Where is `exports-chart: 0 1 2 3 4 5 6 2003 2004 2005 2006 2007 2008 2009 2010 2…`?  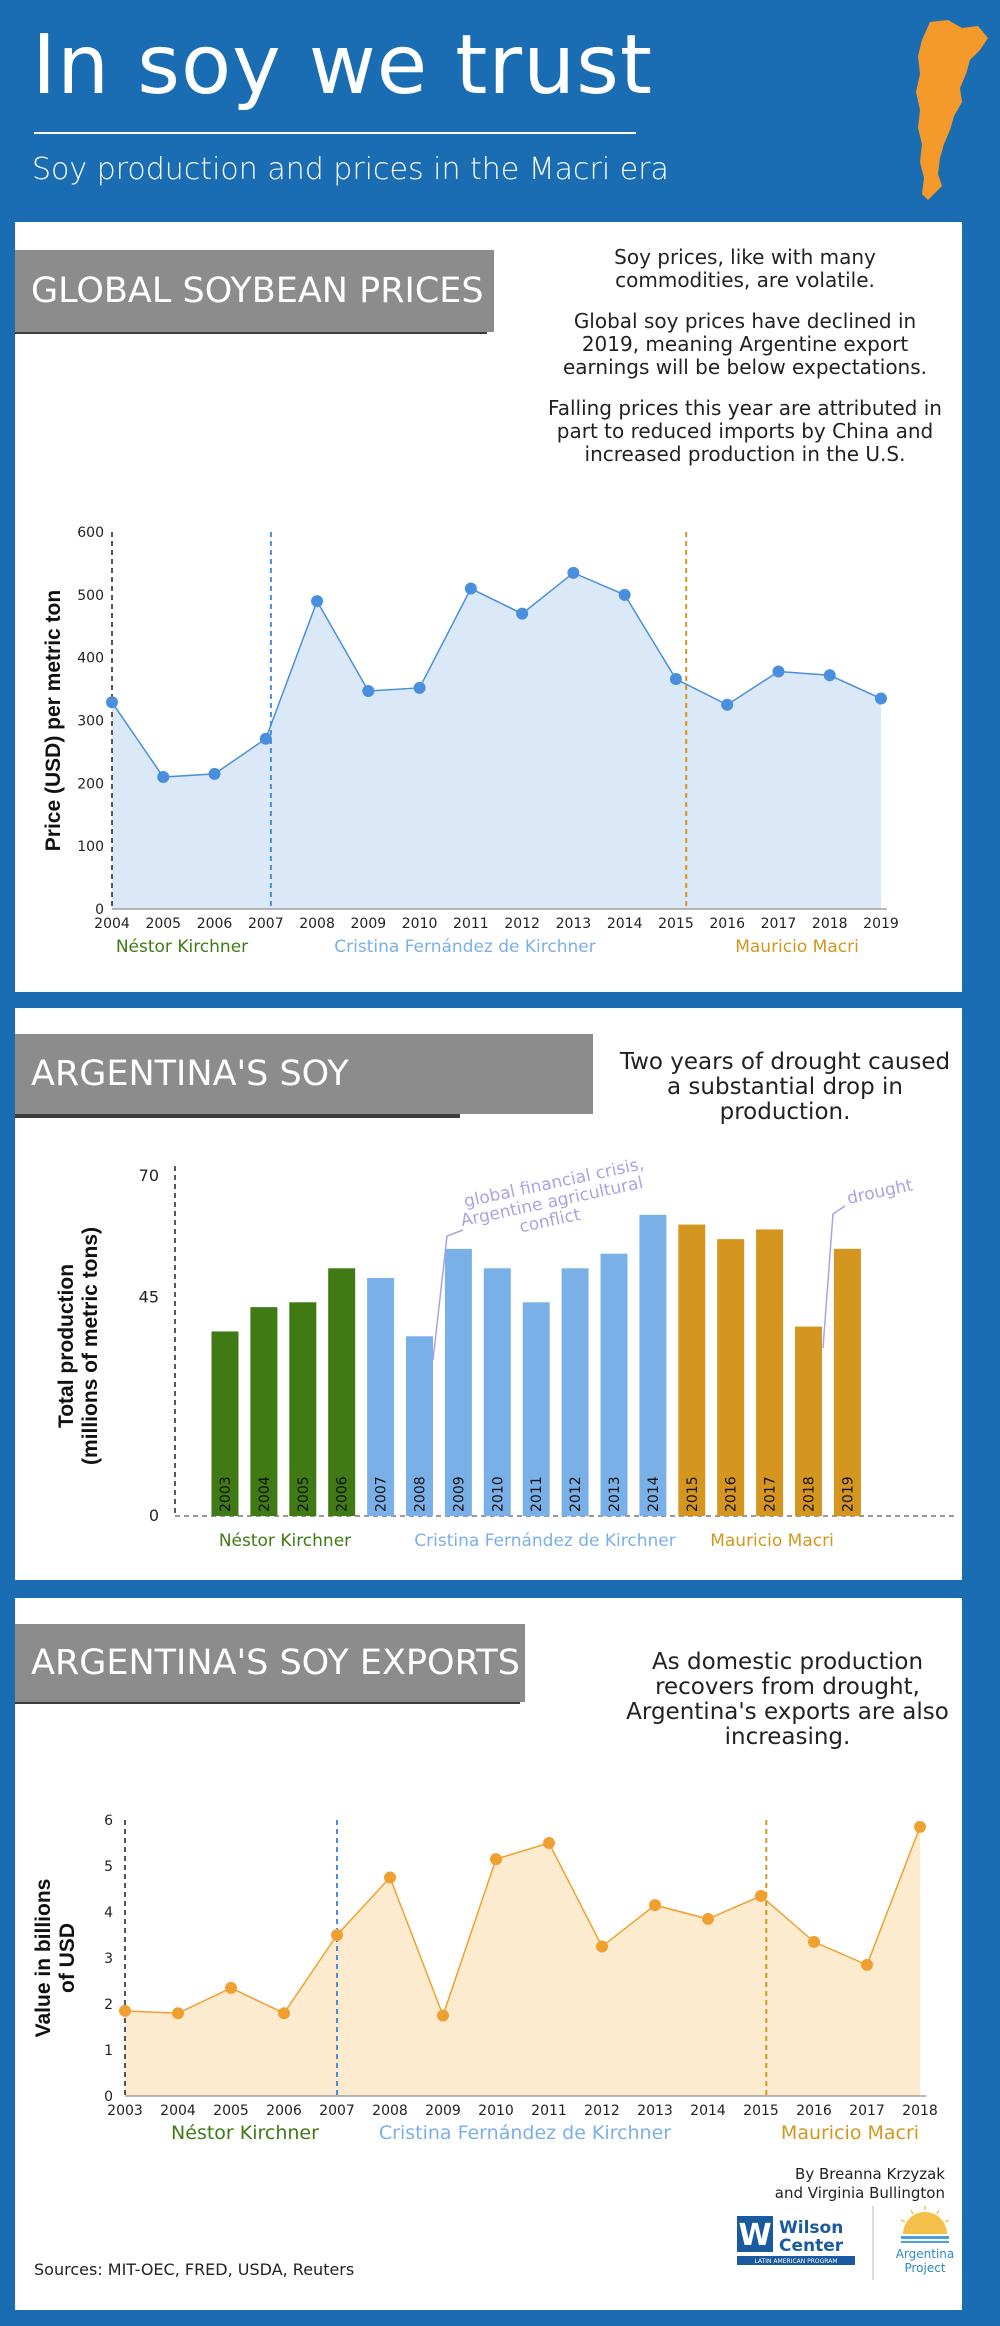 exports-chart: 0 1 2 3 4 5 6 2003 2004 2005 2006 2007 2008 2009 2010 2… is located at coordinates (485, 1978).